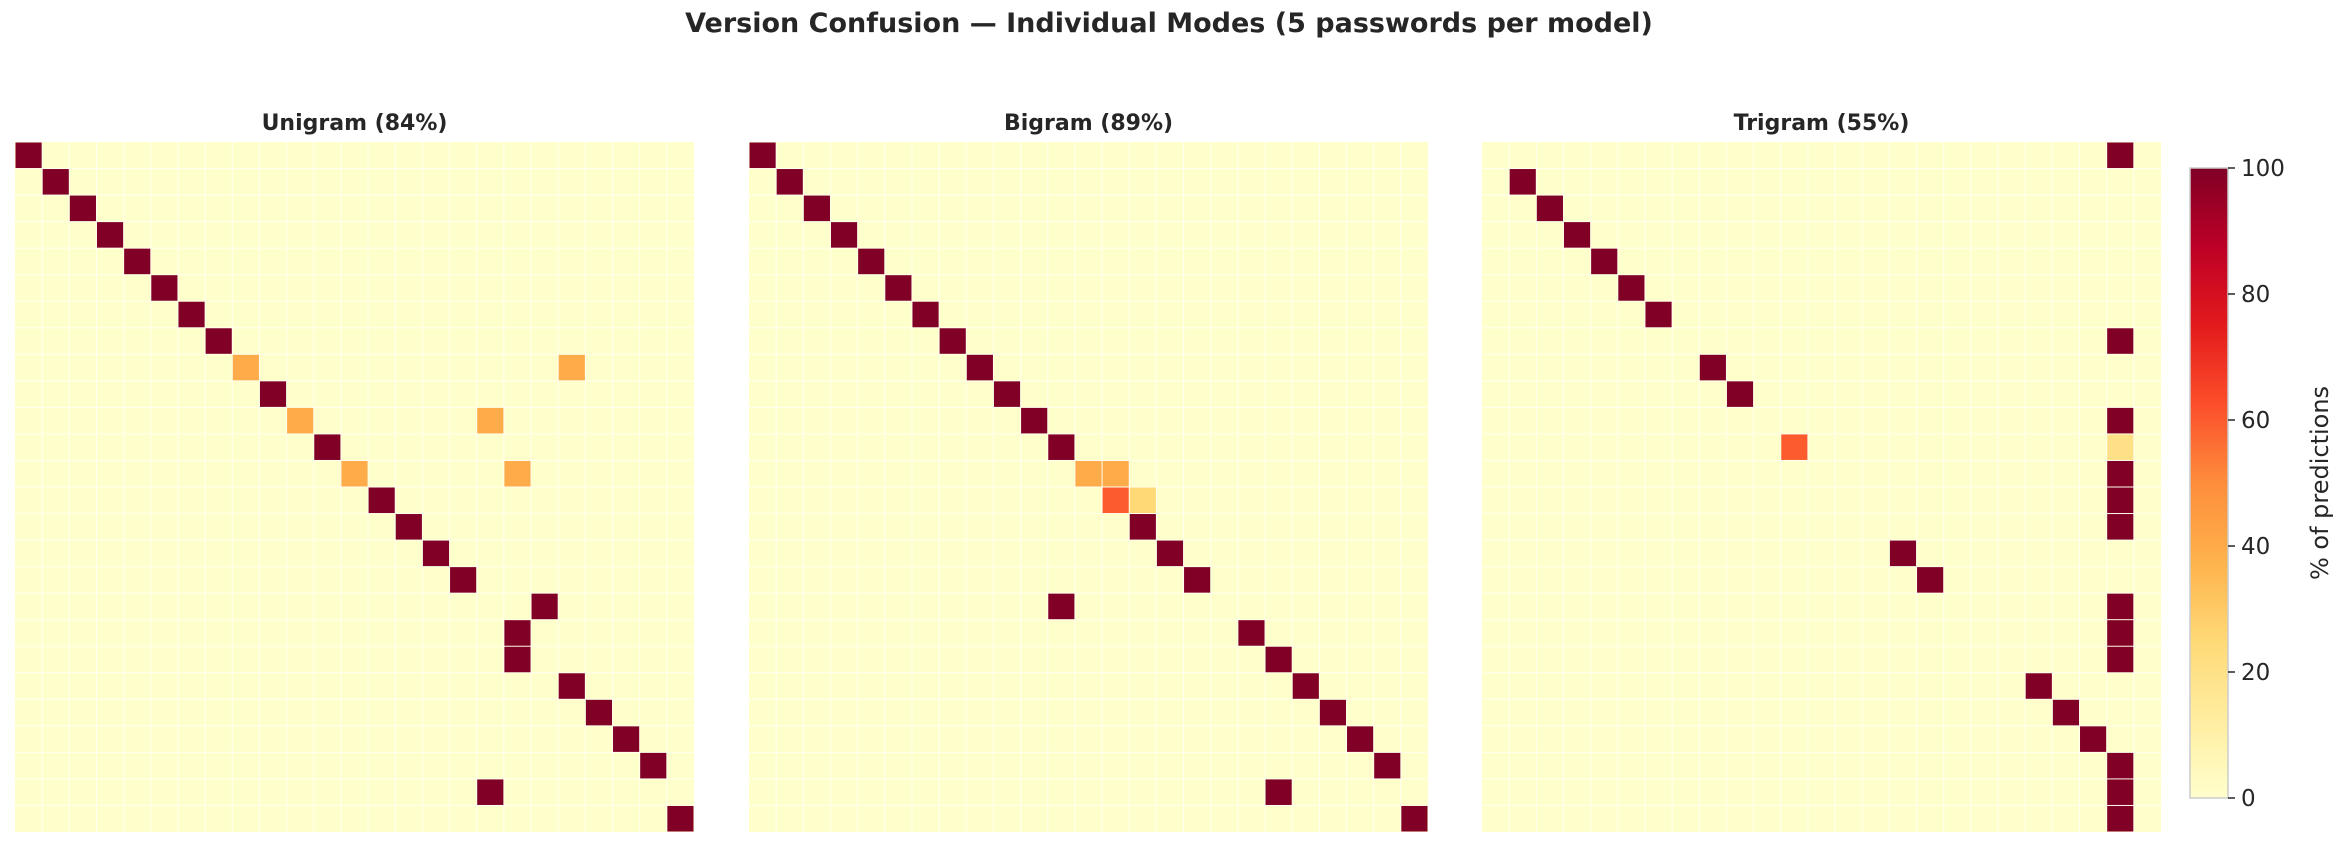 This screenshot has width=2338, height=849. Describe the element at coordinates (2261, 484) in the screenshot. I see `colorbar: 0 20 40 60 80 100 % of predictions` at that location.